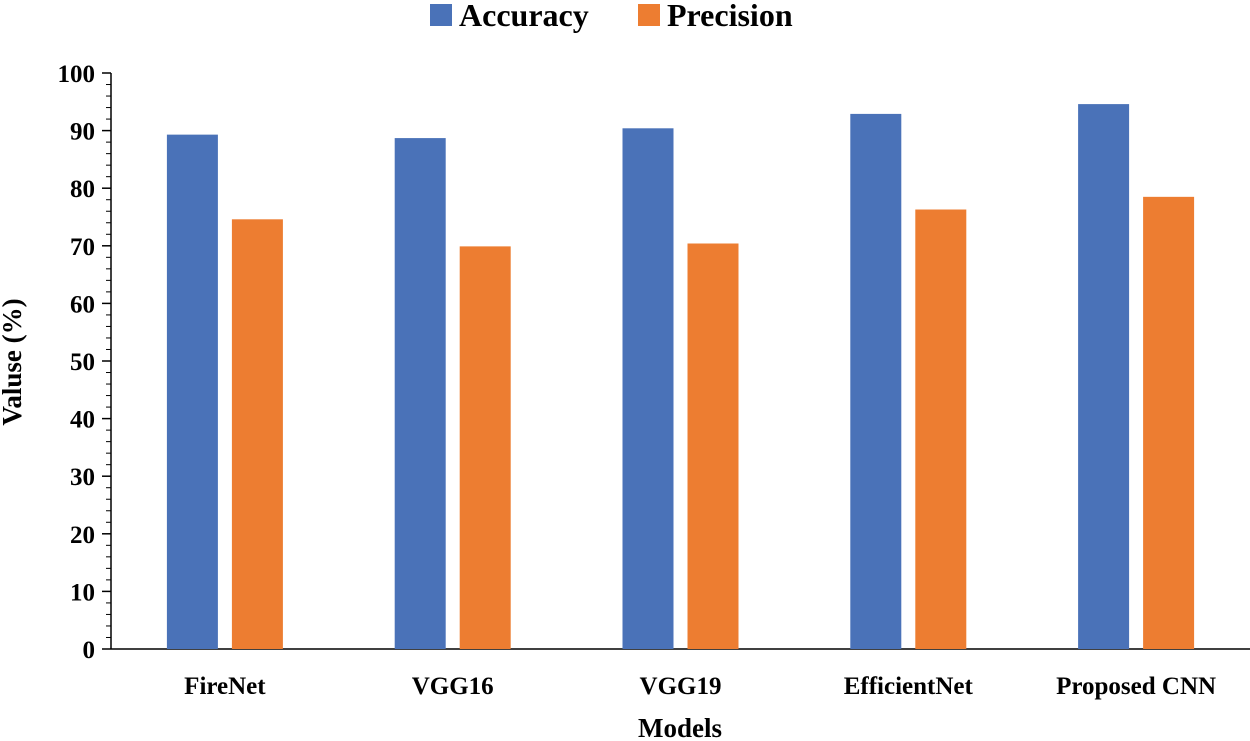 This screenshot has width=1250, height=741. I want to click on legend-swatch-accuracy, so click(441, 15).